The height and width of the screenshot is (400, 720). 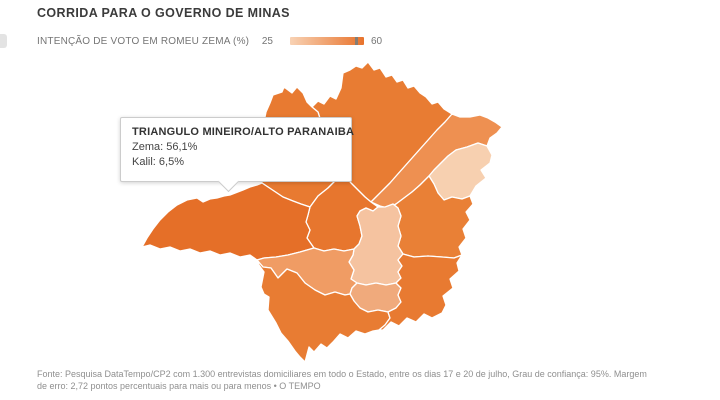 I want to click on page-title: CORRIDA PARA O GOVERNO DE MINAS, so click(x=163, y=13).